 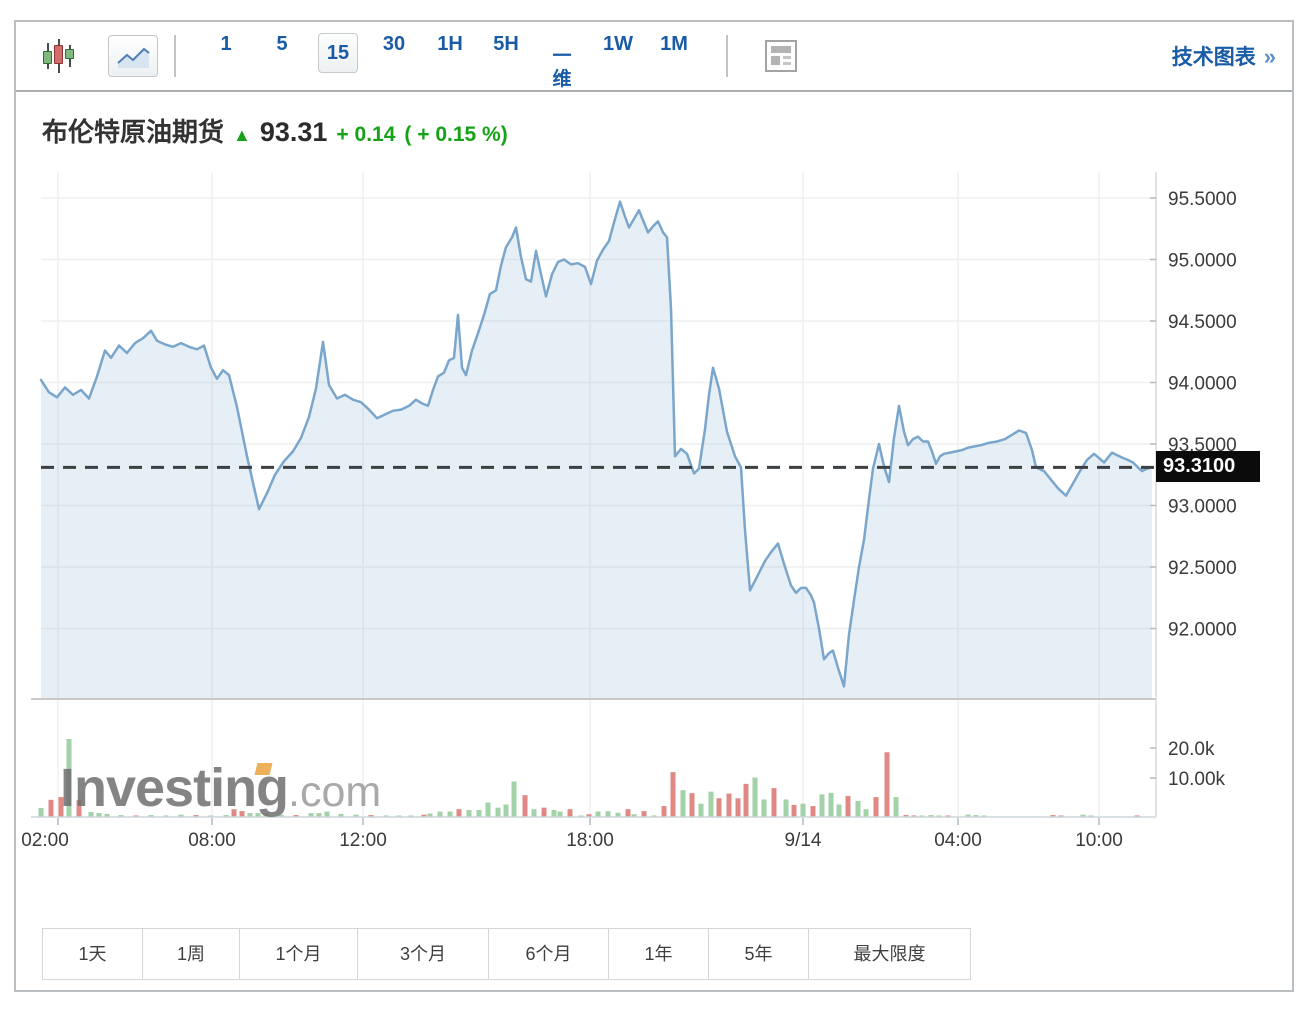 What do you see at coordinates (1269, 56) in the screenshot?
I see `double-chevron-right-icon: »` at bounding box center [1269, 56].